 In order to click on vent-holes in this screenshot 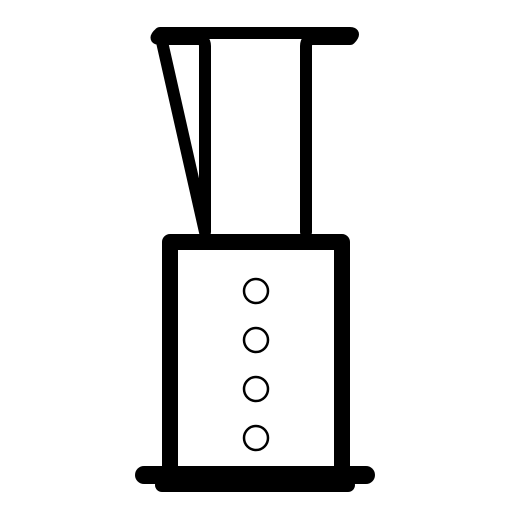, I will do `click(256, 364)`.